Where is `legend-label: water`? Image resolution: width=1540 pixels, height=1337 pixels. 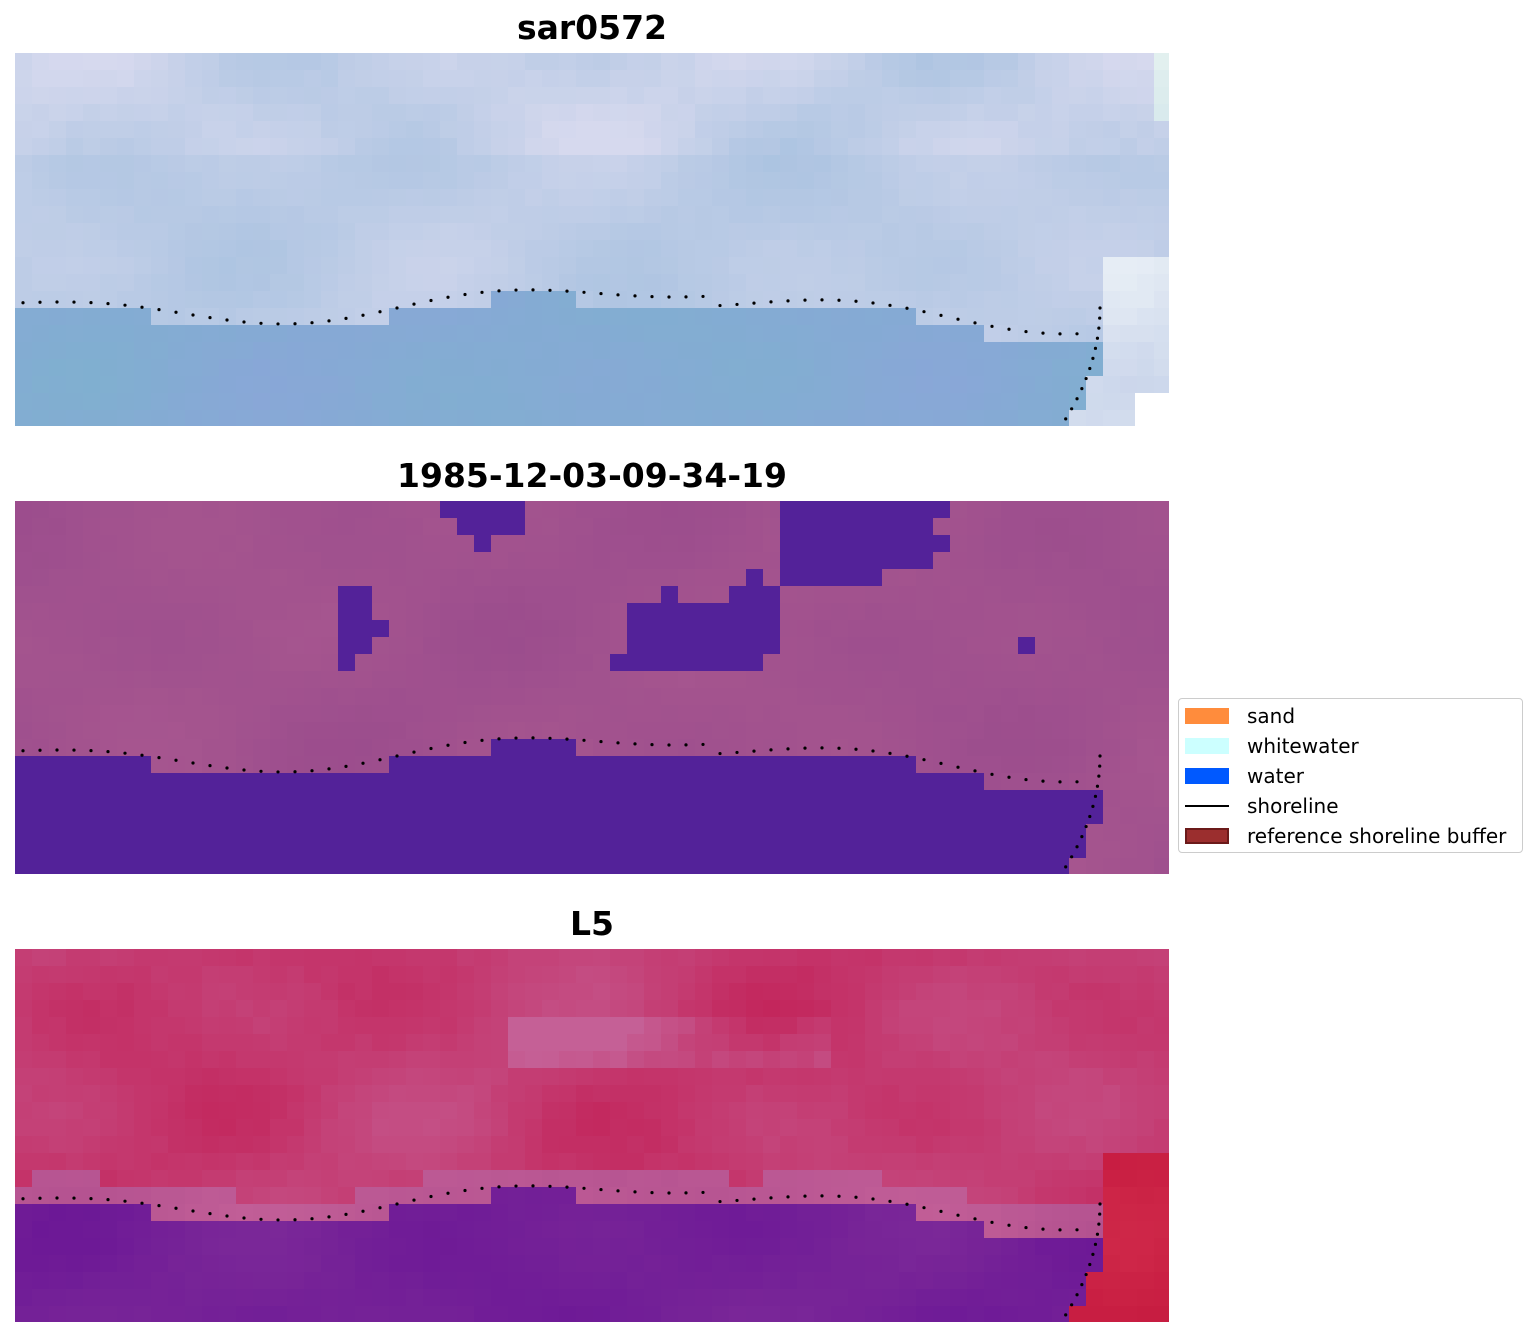 legend-label: water is located at coordinates (1275, 776).